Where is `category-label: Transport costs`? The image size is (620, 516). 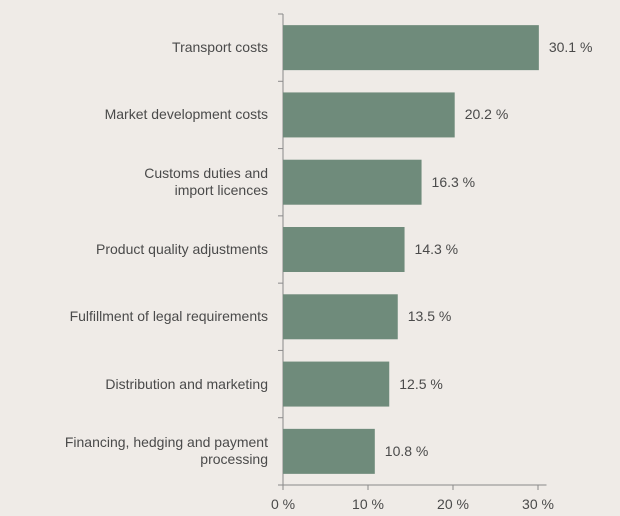
category-label: Transport costs is located at coordinates (220, 47).